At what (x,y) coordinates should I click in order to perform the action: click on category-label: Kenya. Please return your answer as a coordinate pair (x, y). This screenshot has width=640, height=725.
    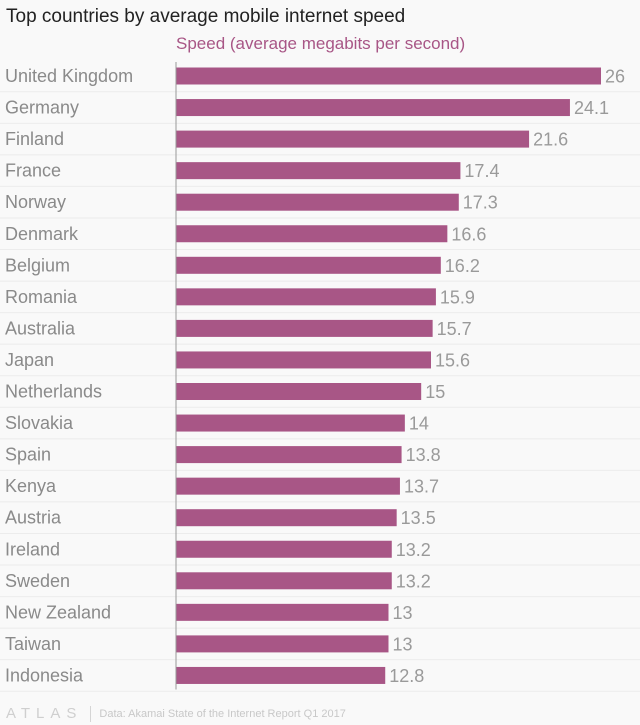
    Looking at the image, I should click on (31, 486).